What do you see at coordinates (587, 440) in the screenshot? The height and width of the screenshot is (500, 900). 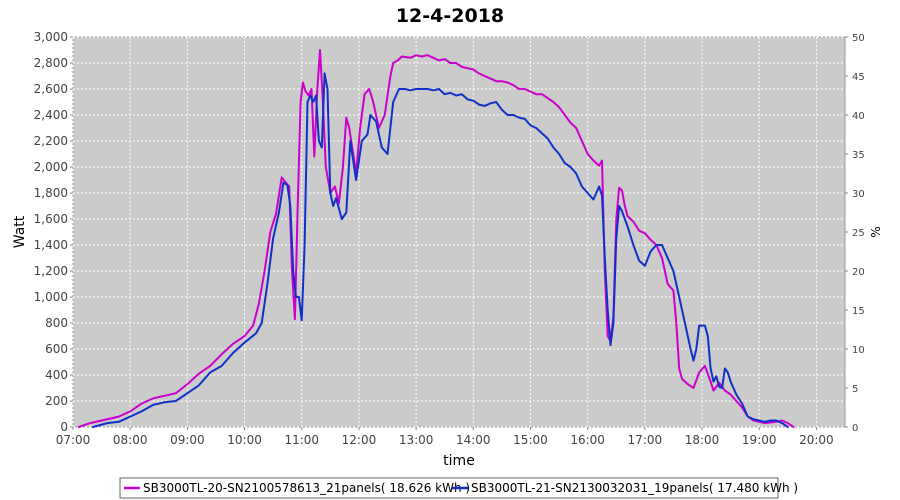 I see `x-tick-label: 16:00` at bounding box center [587, 440].